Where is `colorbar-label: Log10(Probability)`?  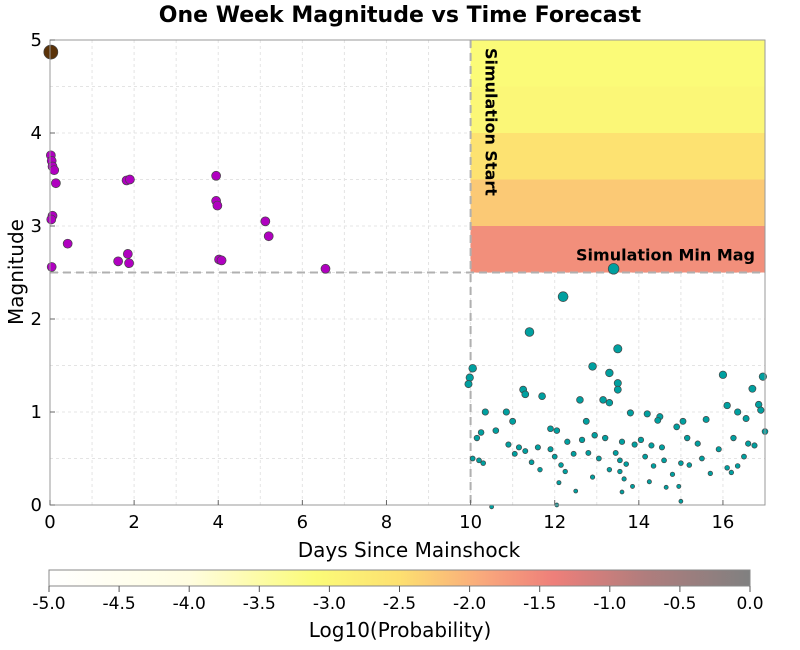 colorbar-label: Log10(Probability) is located at coordinates (400, 630).